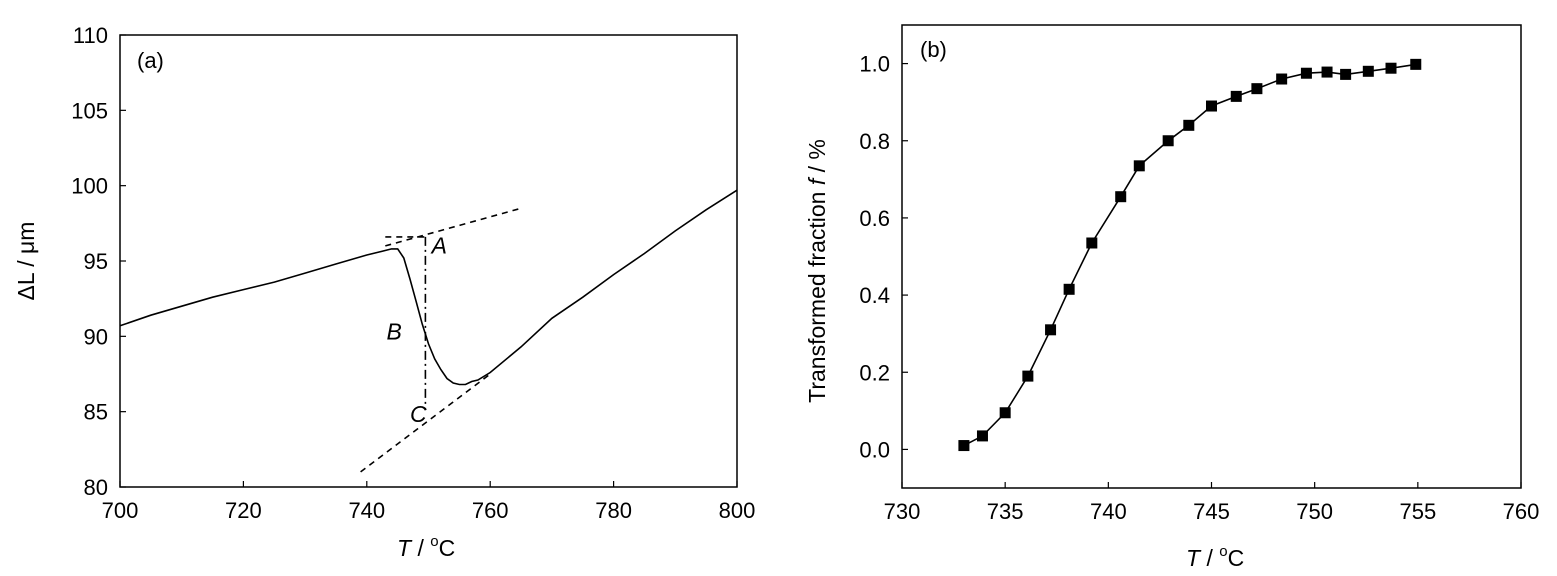  I want to click on annotation-B: B, so click(394, 331).